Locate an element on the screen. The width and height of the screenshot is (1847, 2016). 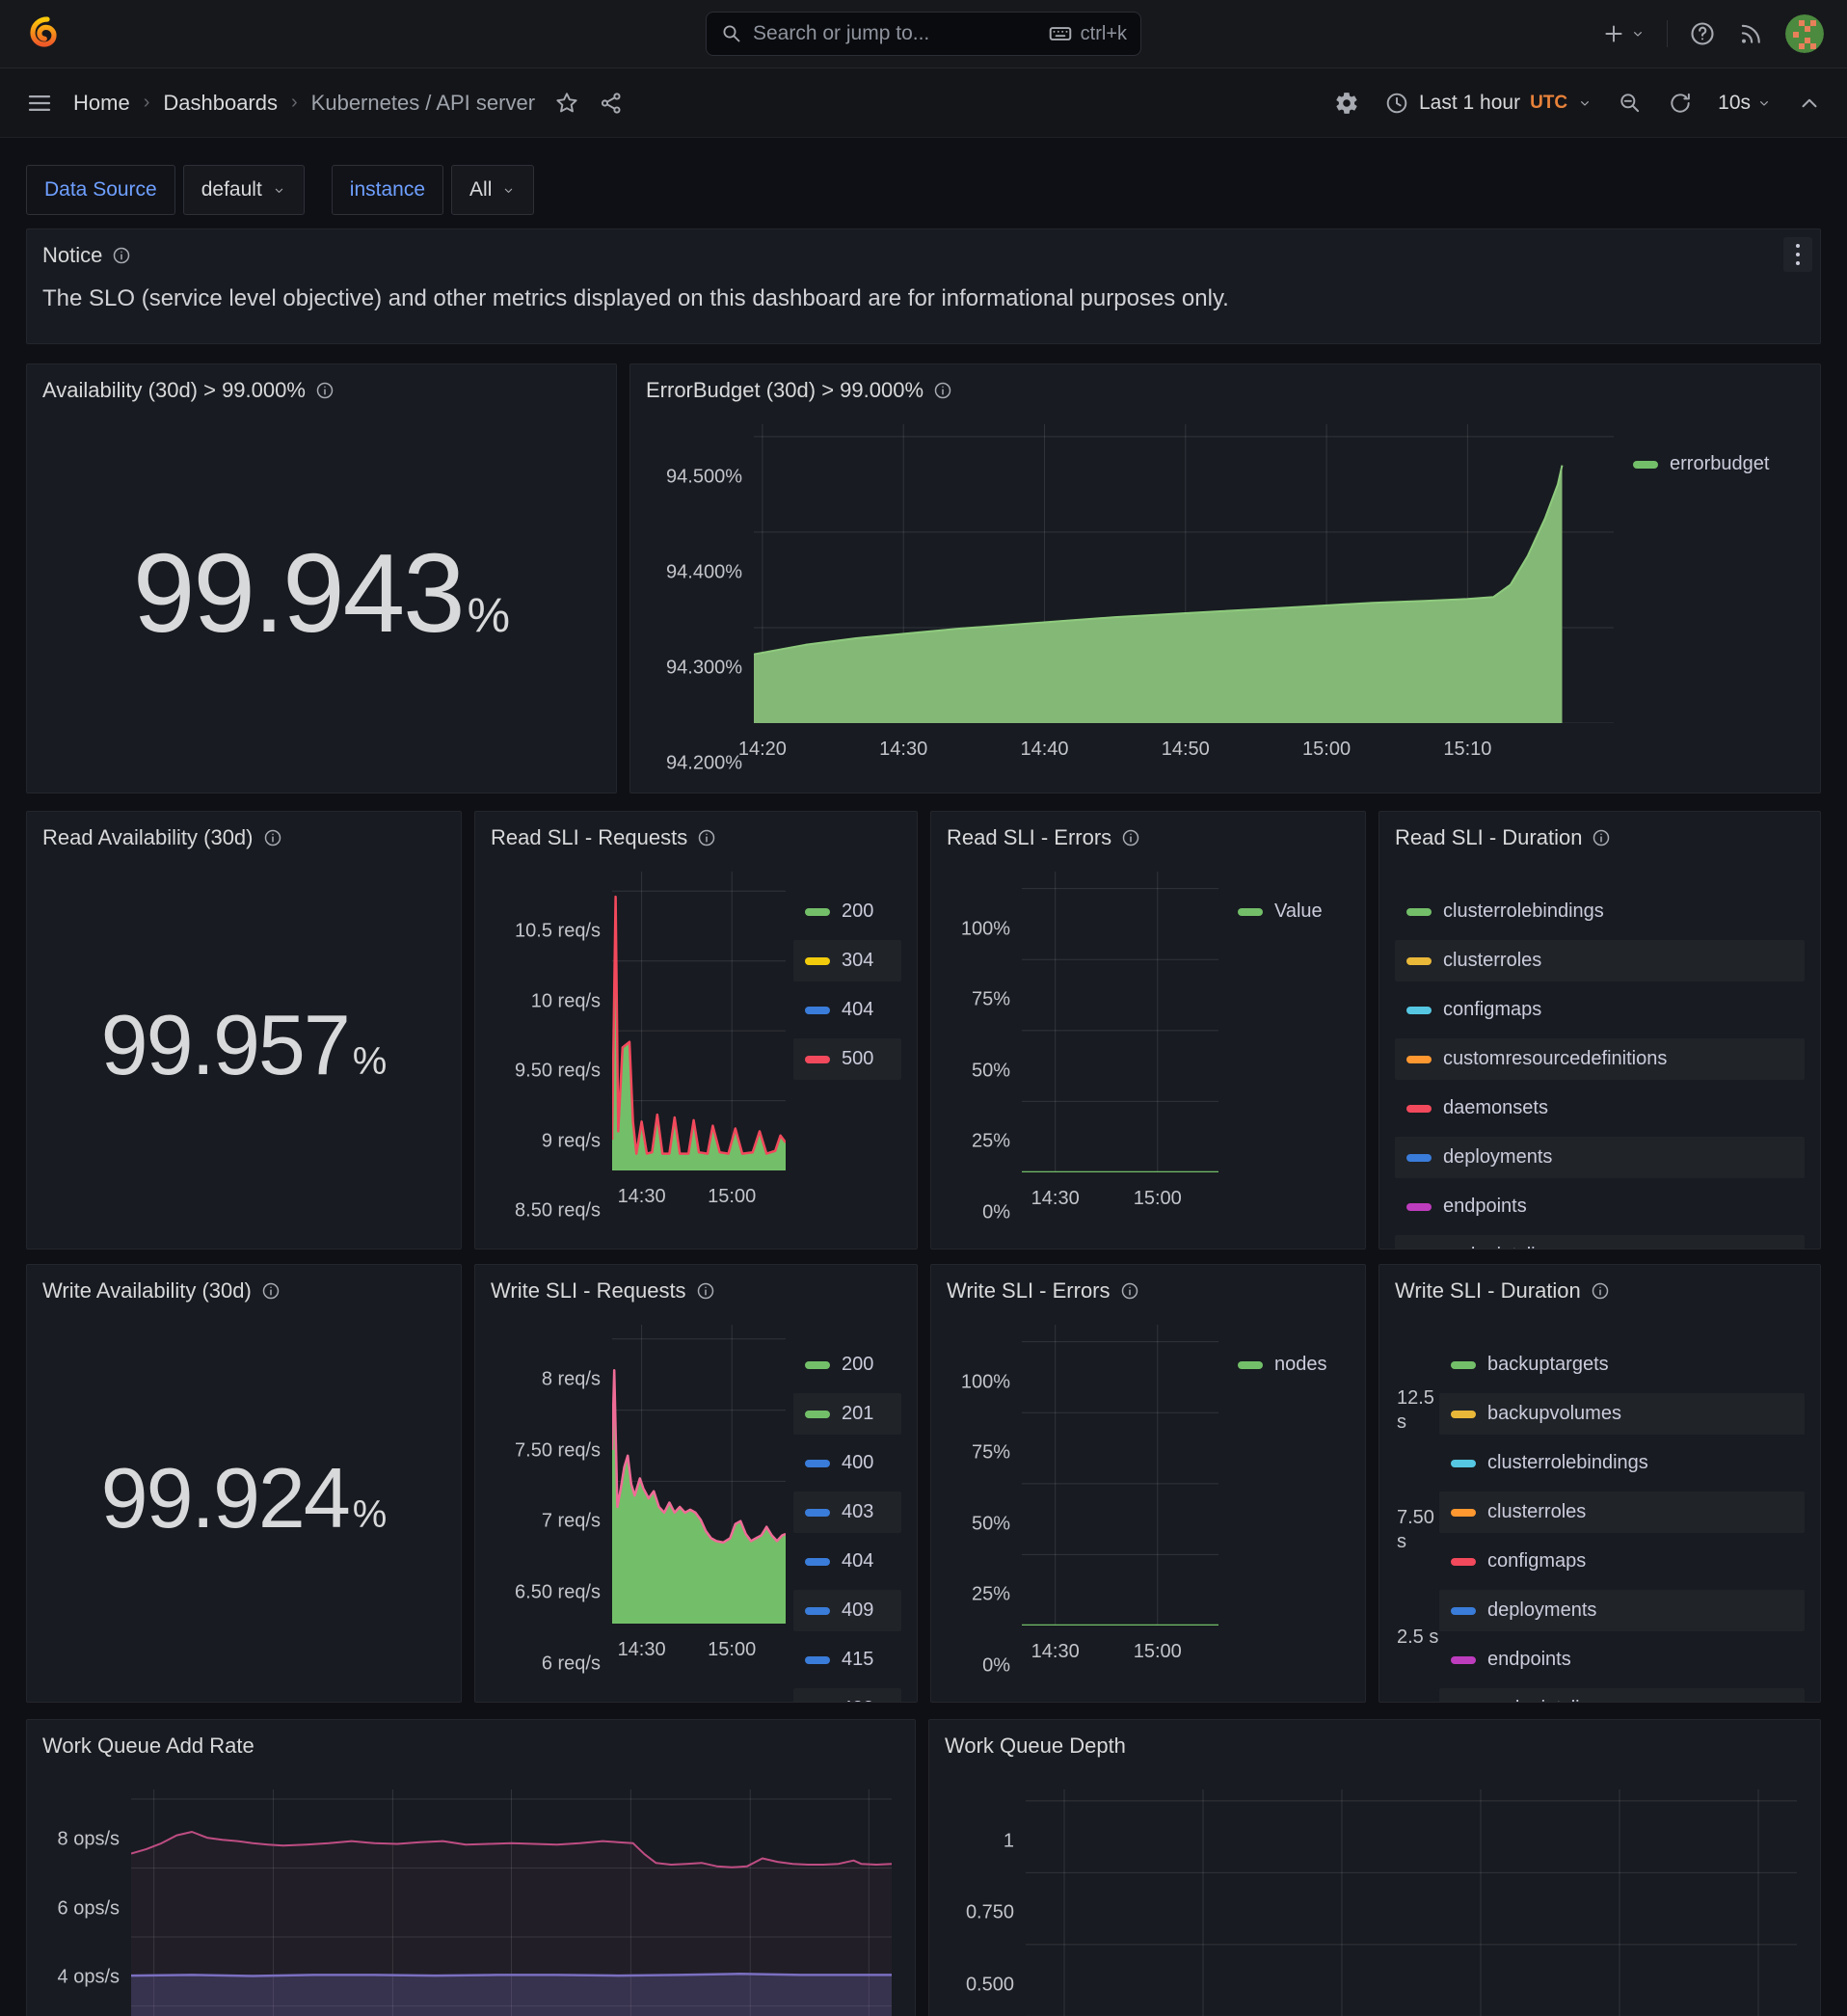
legend-item: 415 is located at coordinates (847, 1659).